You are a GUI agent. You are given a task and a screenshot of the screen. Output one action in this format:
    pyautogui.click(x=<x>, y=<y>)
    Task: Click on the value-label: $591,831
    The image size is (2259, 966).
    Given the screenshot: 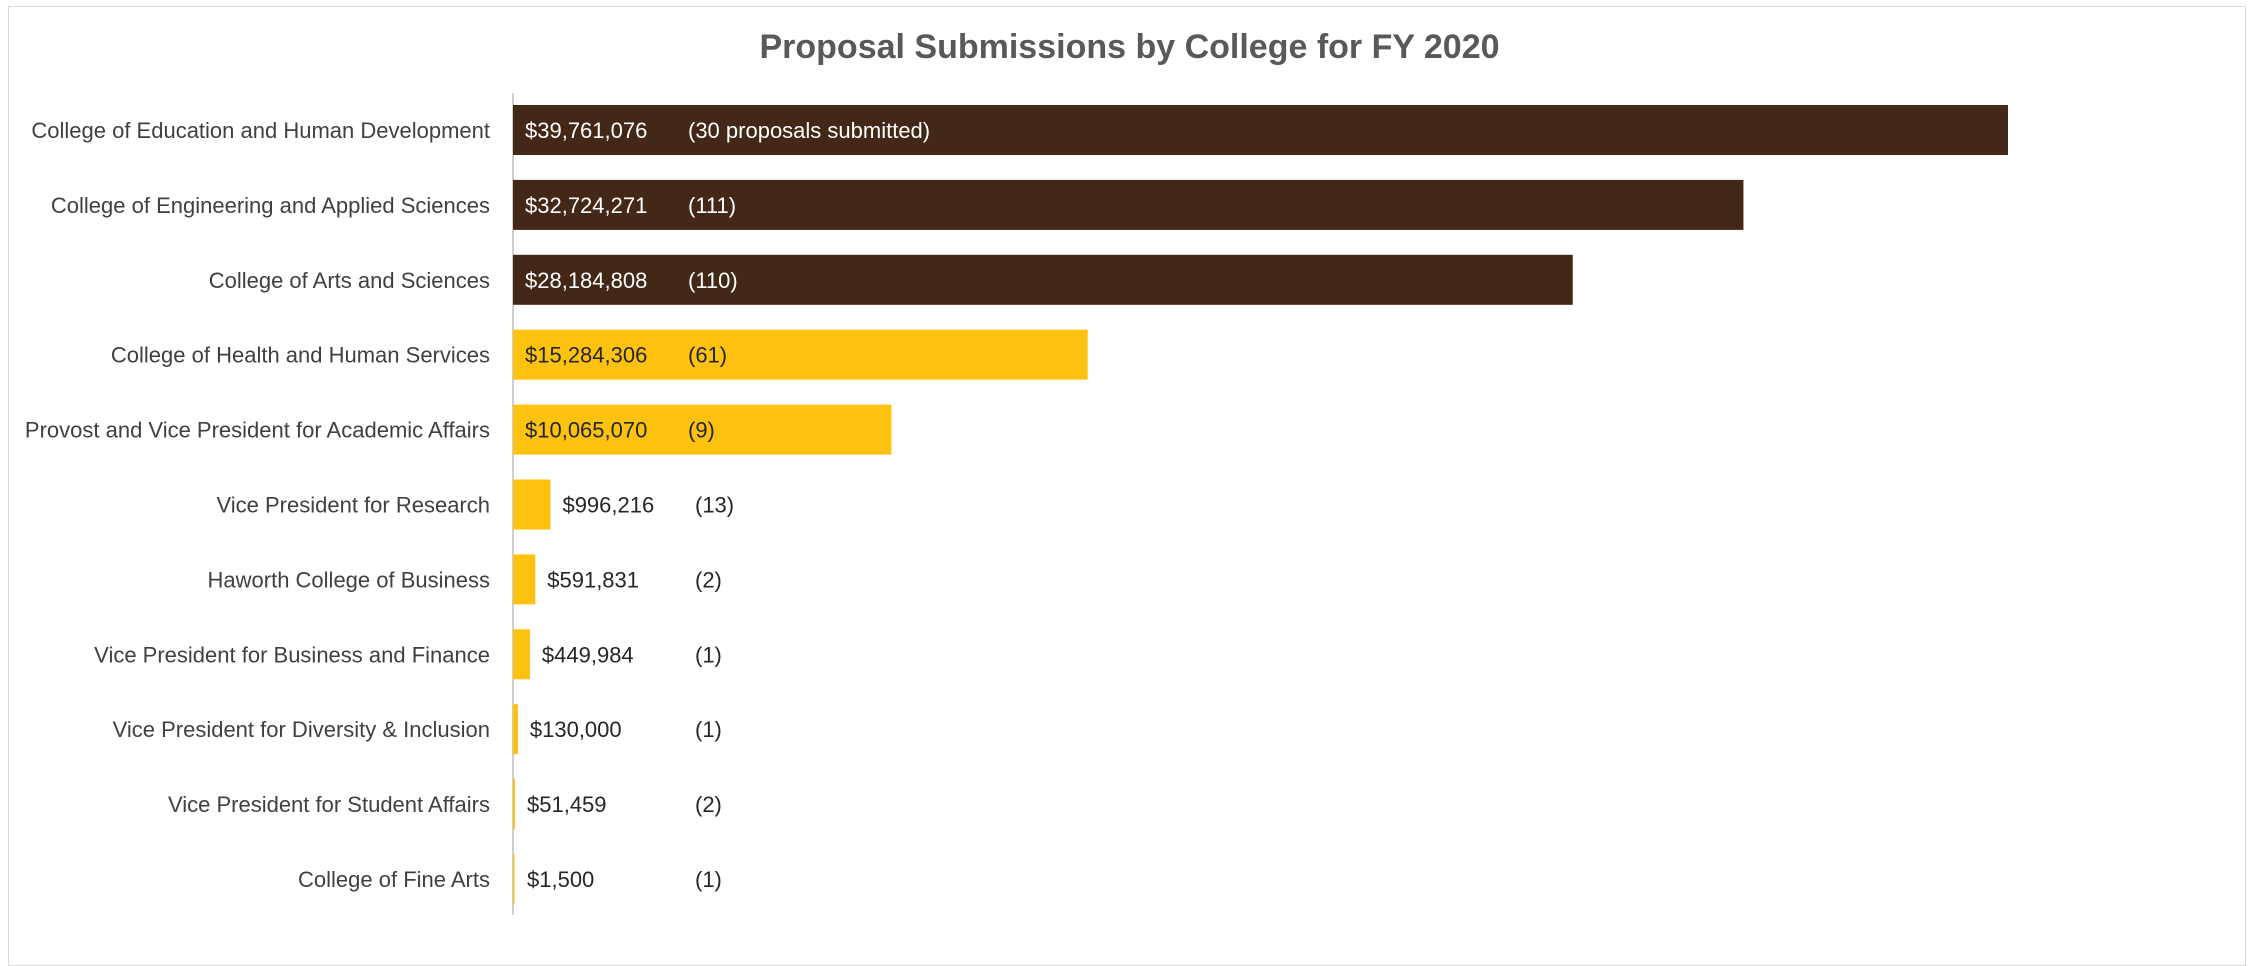 What is the action you would take?
    pyautogui.click(x=593, y=579)
    